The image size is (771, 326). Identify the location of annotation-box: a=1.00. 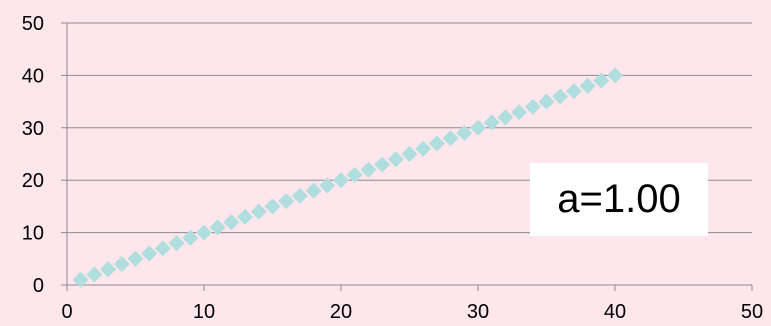
(619, 199).